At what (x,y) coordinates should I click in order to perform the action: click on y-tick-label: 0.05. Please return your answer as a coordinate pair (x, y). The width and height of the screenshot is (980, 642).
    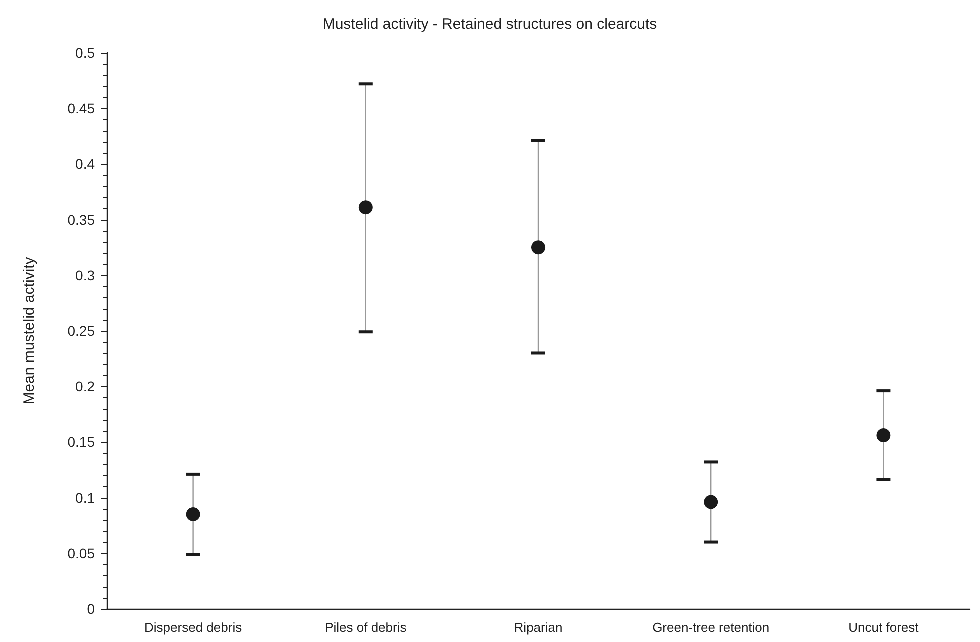
    Looking at the image, I should click on (82, 553).